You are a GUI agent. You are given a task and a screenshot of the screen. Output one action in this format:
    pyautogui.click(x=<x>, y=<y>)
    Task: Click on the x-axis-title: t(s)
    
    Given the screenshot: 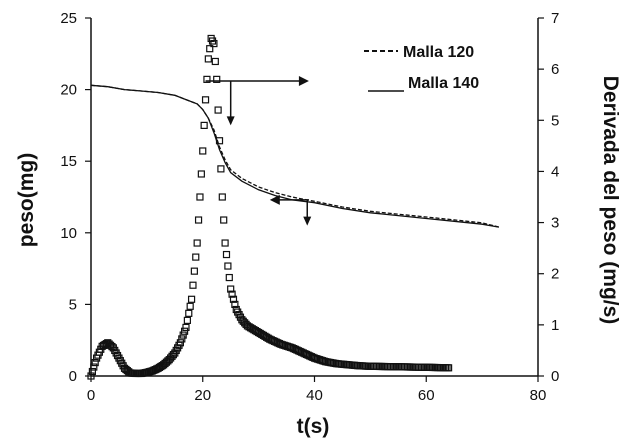 What is the action you would take?
    pyautogui.click(x=313, y=426)
    